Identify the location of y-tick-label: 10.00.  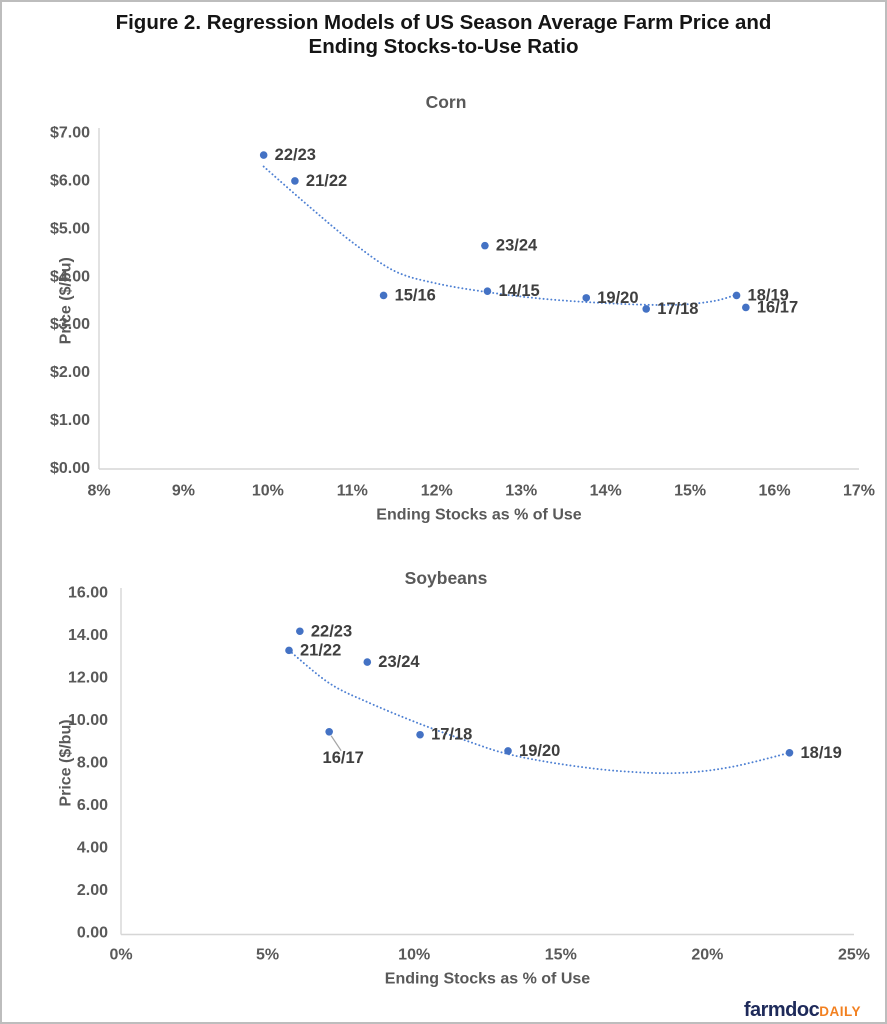
(88, 720).